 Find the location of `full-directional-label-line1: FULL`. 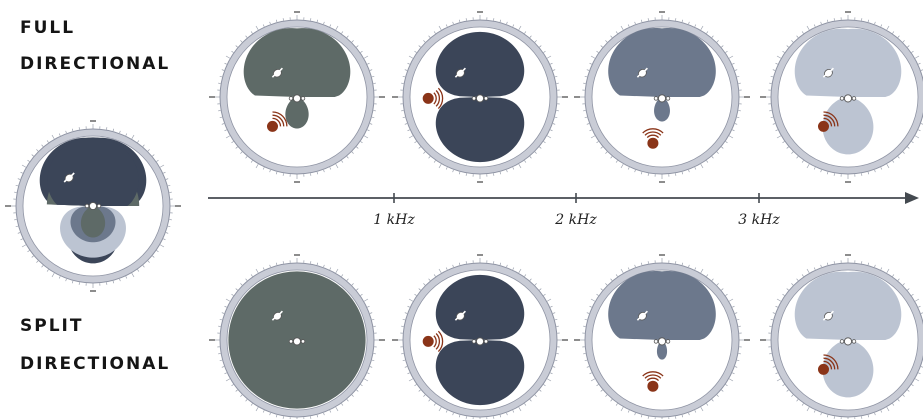

full-directional-label-line1: FULL is located at coordinates (48, 28).